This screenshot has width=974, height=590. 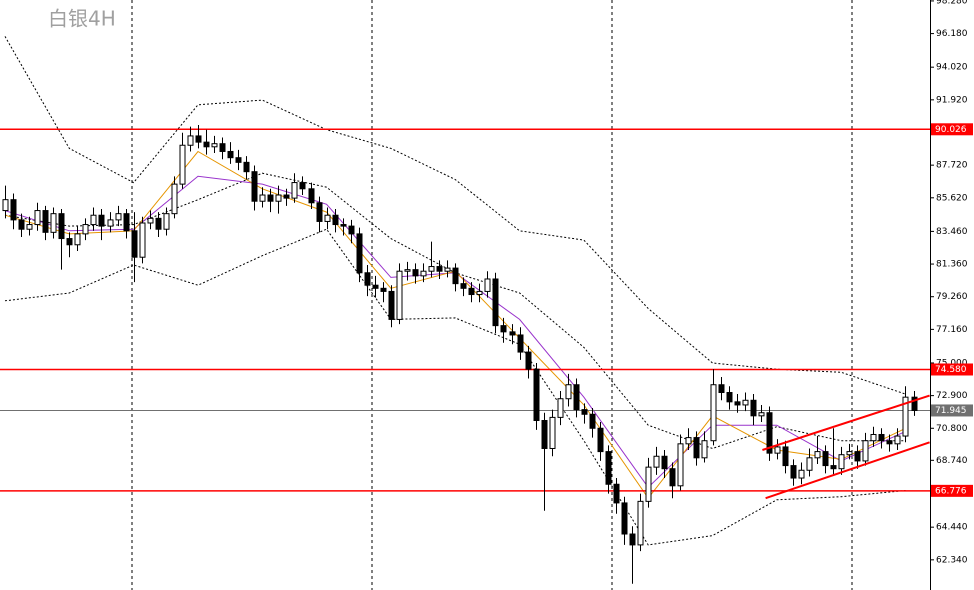 I want to click on y-tick-label: 75.000, so click(x=952, y=363).